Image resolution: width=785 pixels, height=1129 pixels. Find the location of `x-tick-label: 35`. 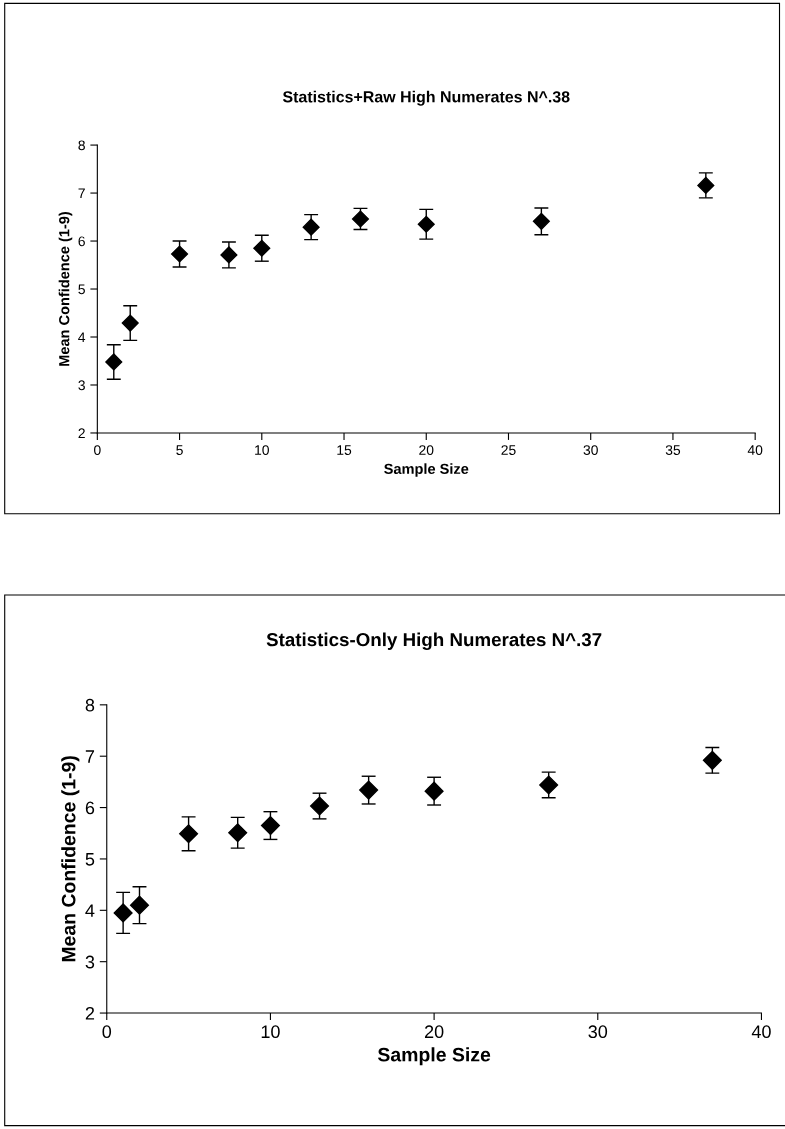

x-tick-label: 35 is located at coordinates (673, 450).